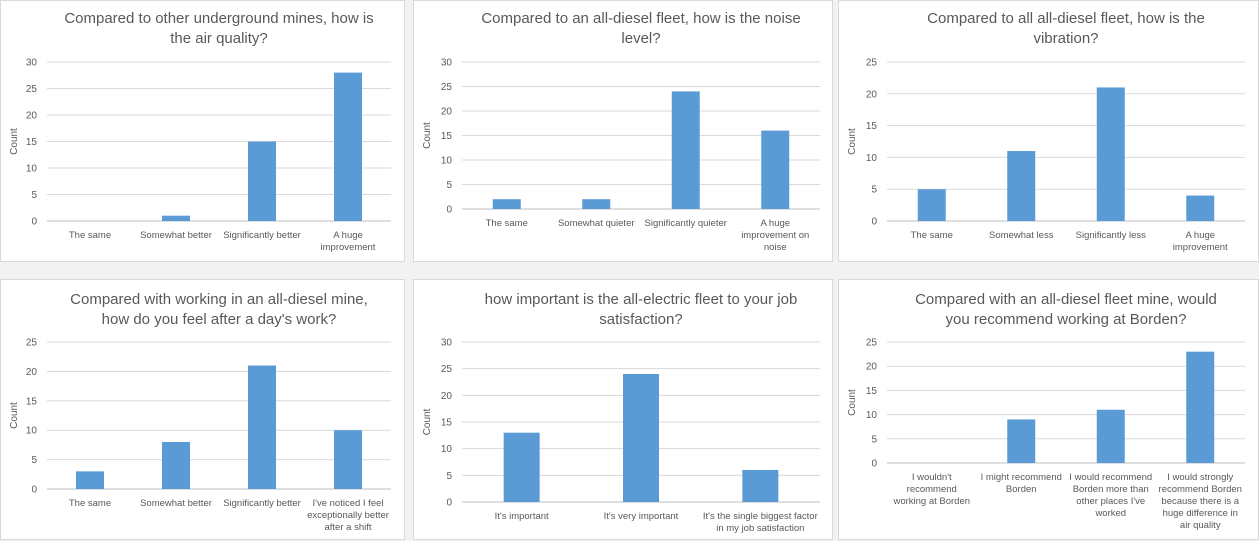  I want to click on x-category-label: after a shift, so click(348, 527).